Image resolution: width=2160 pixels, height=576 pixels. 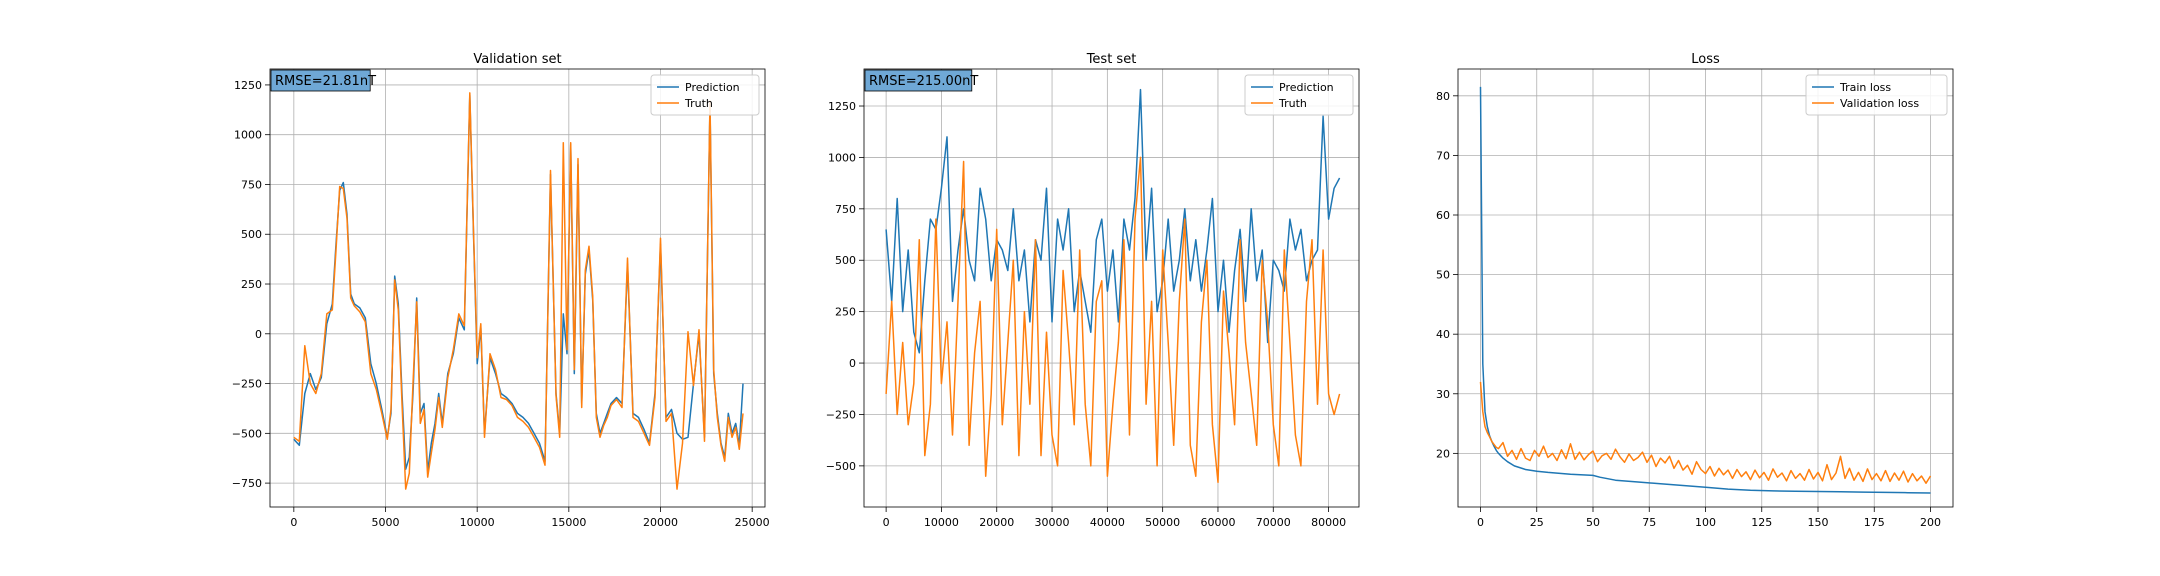 What do you see at coordinates (1328, 522) in the screenshot?
I see `x-tick-label: 80000` at bounding box center [1328, 522].